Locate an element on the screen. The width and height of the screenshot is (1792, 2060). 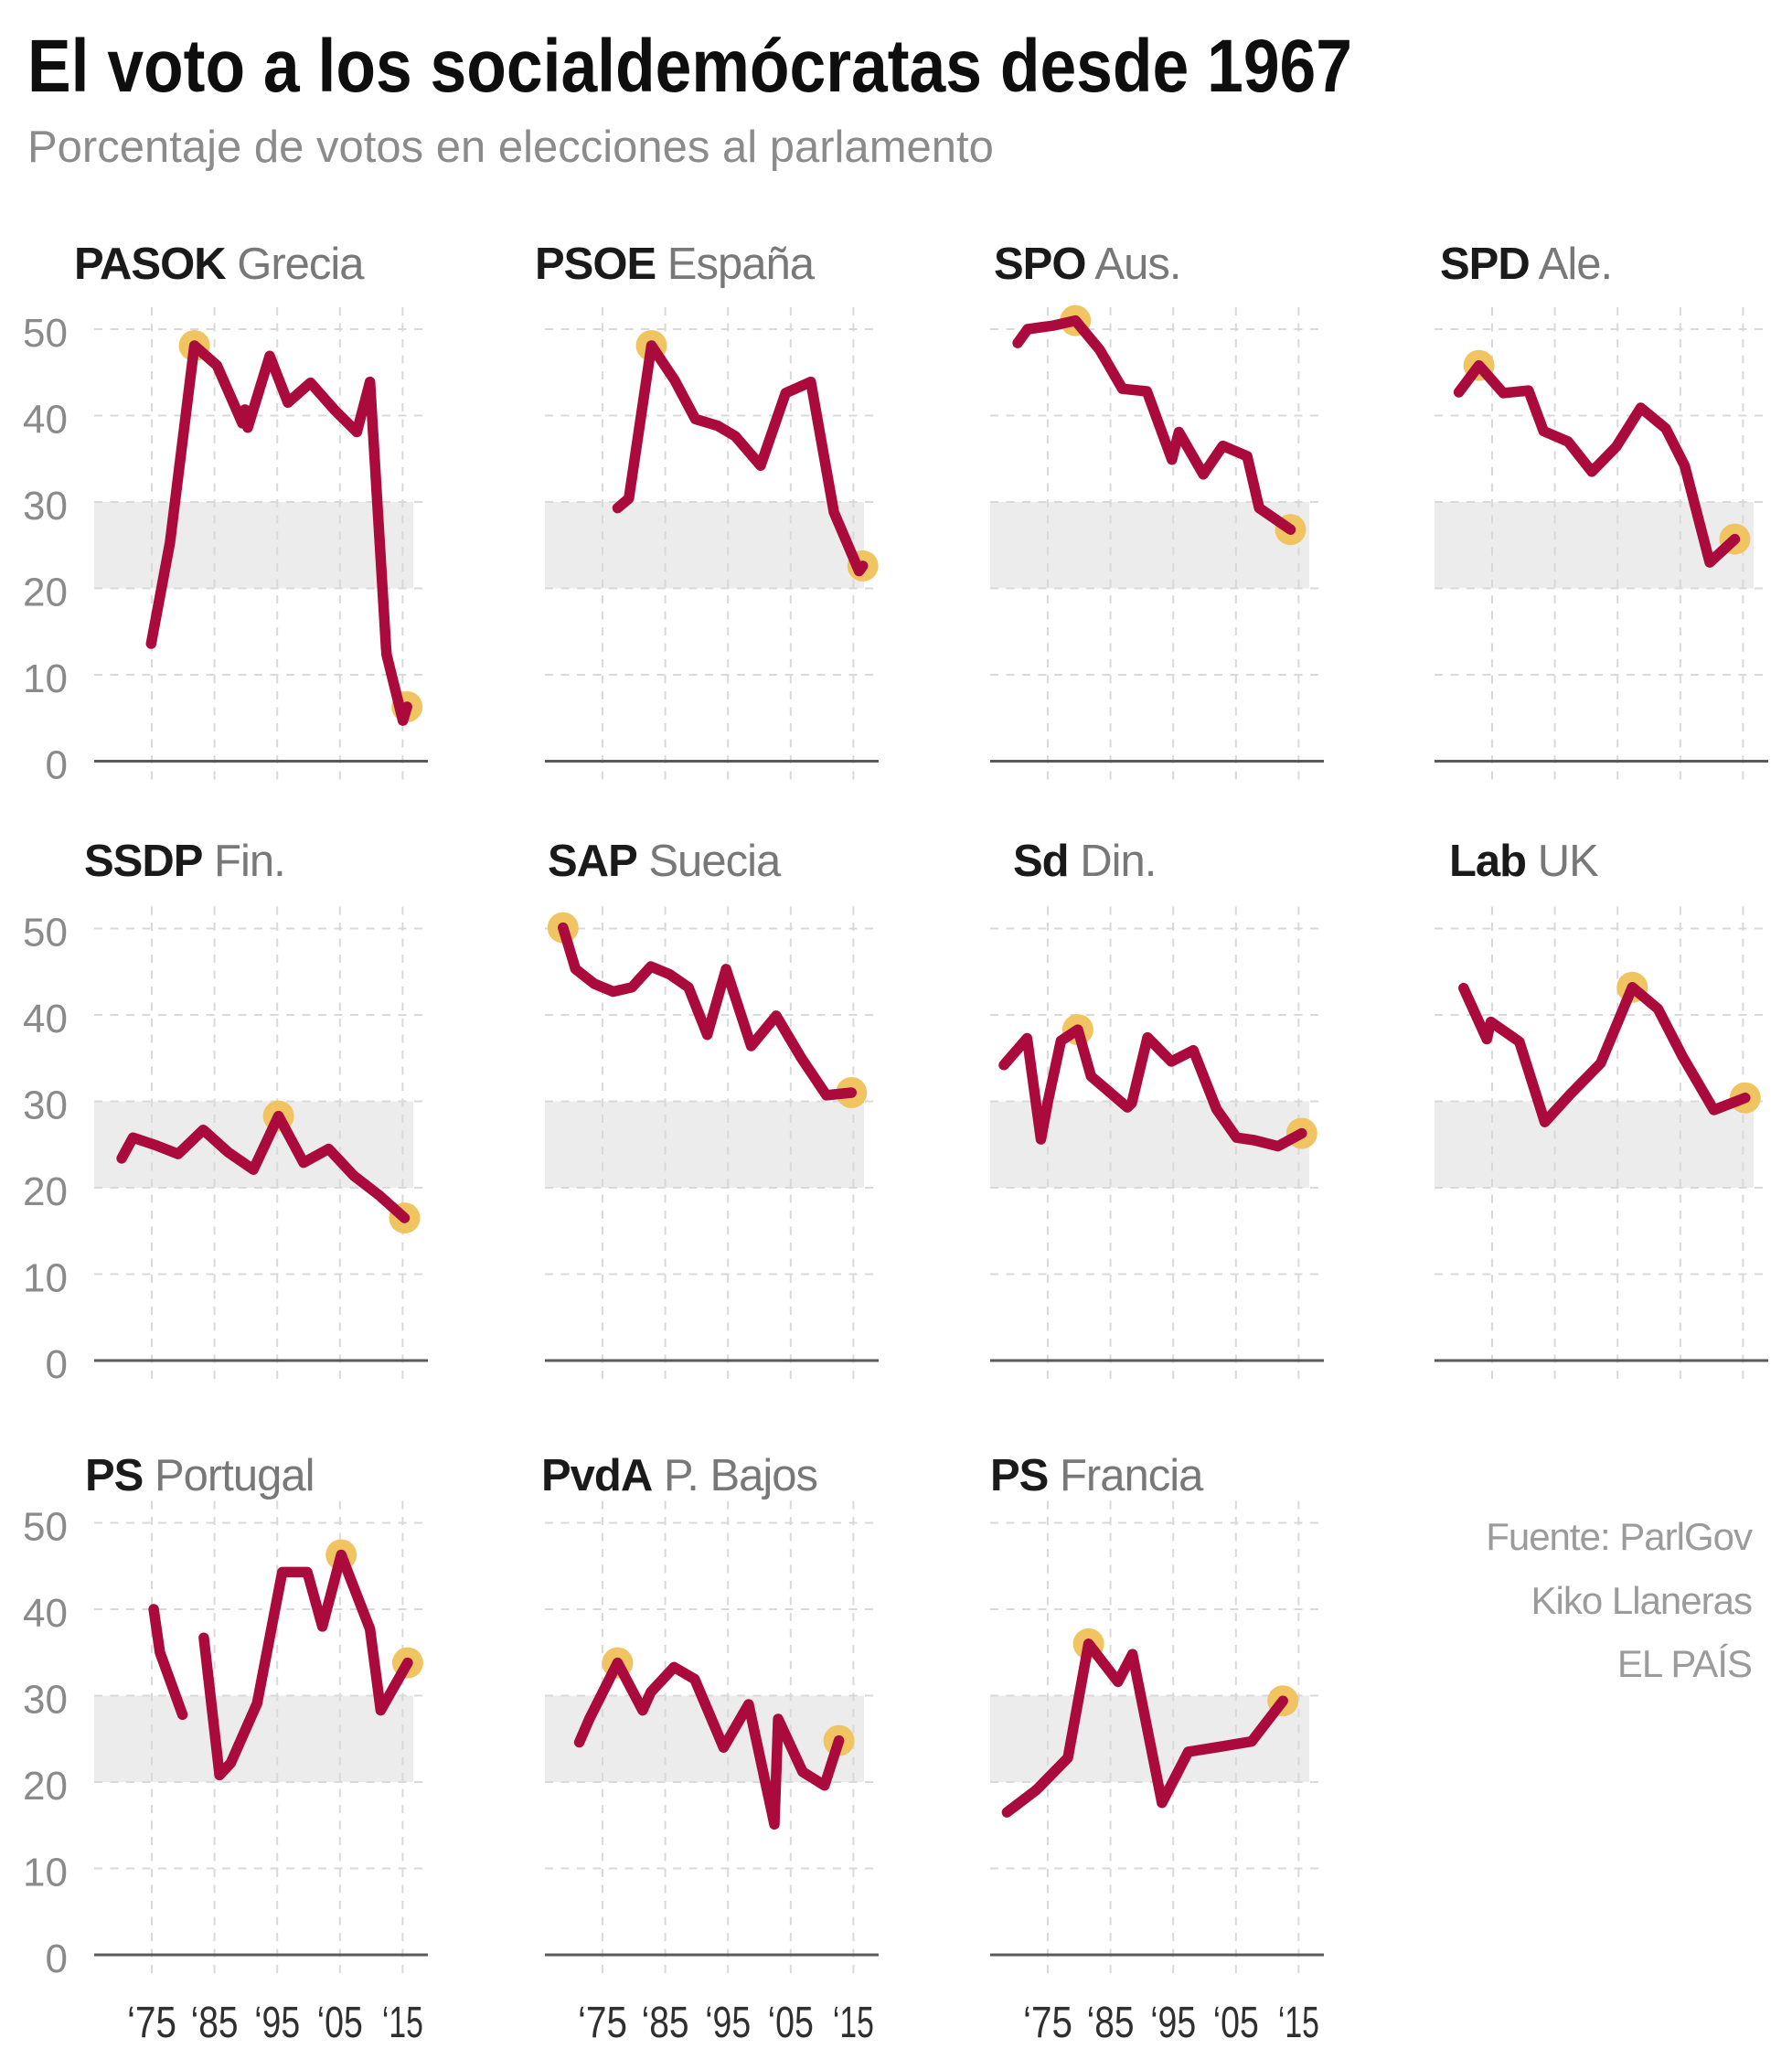
svg-text: Fuente: ParlGov is located at coordinates (1619, 1536).